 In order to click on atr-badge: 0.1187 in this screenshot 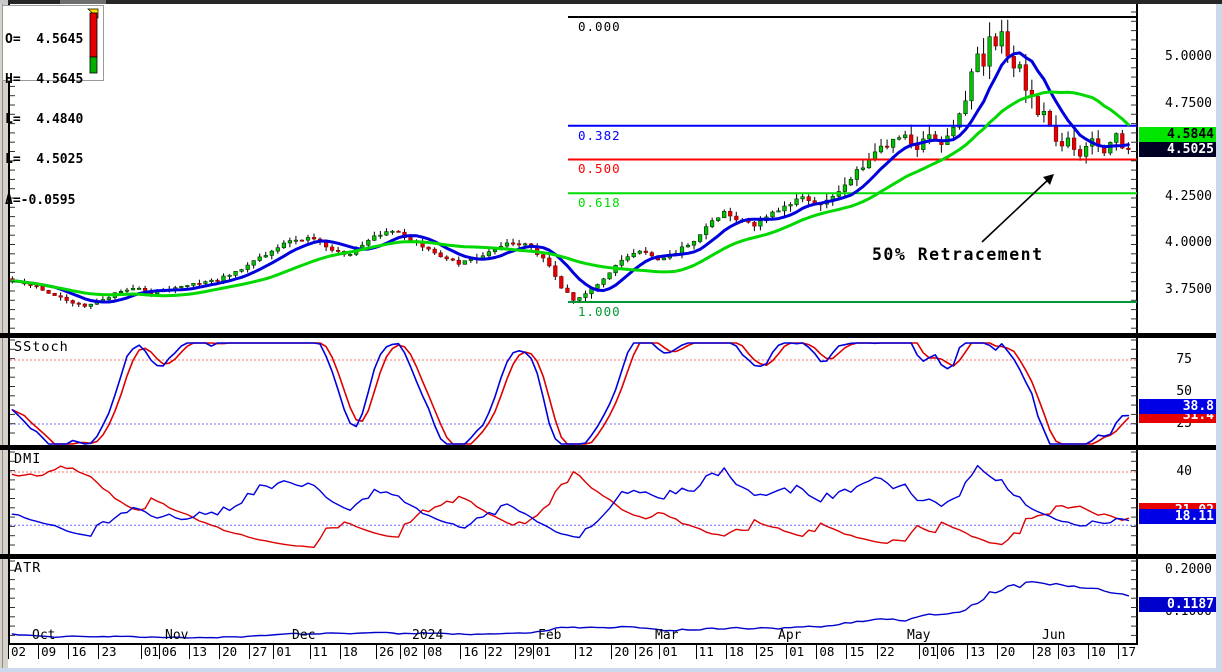, I will do `click(1178, 604)`.